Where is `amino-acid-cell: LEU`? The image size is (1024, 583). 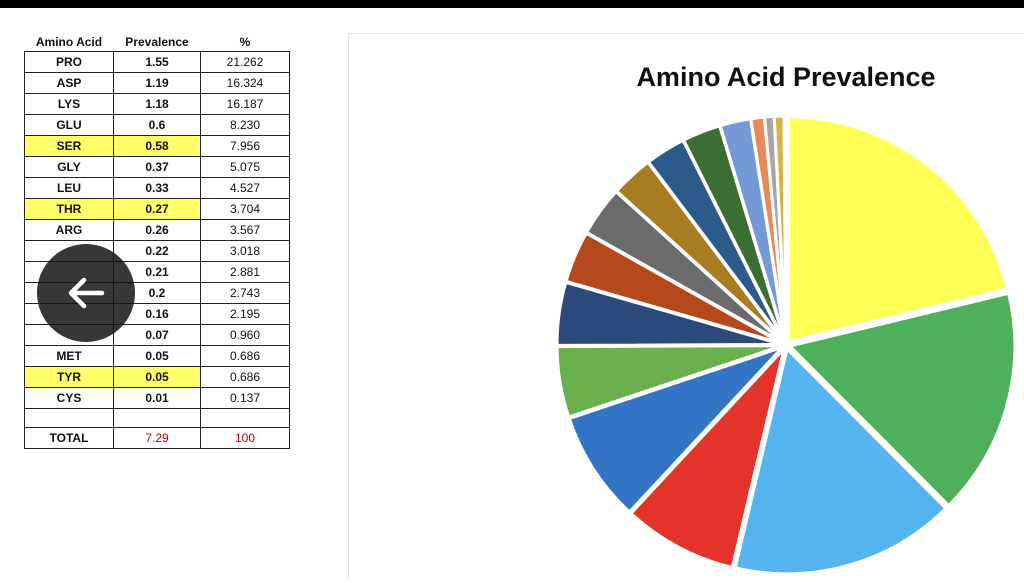 amino-acid-cell: LEU is located at coordinates (69, 188).